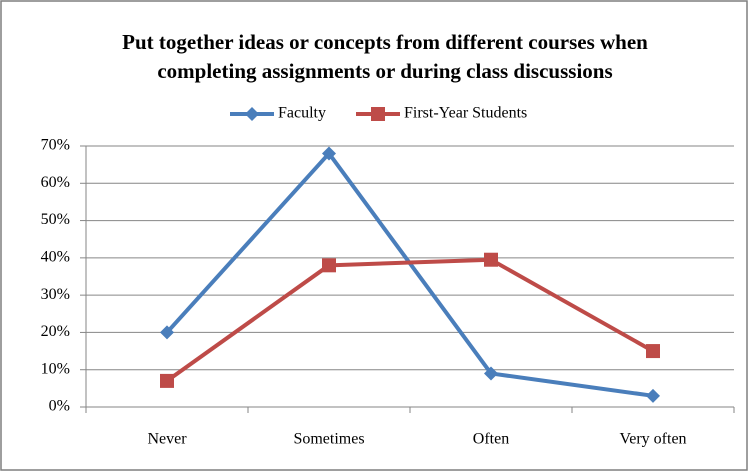  What do you see at coordinates (55, 182) in the screenshot?
I see `y-tick-label: 60%` at bounding box center [55, 182].